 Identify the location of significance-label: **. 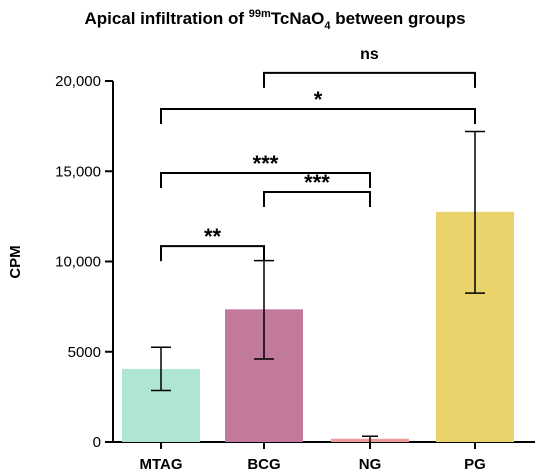
(213, 236).